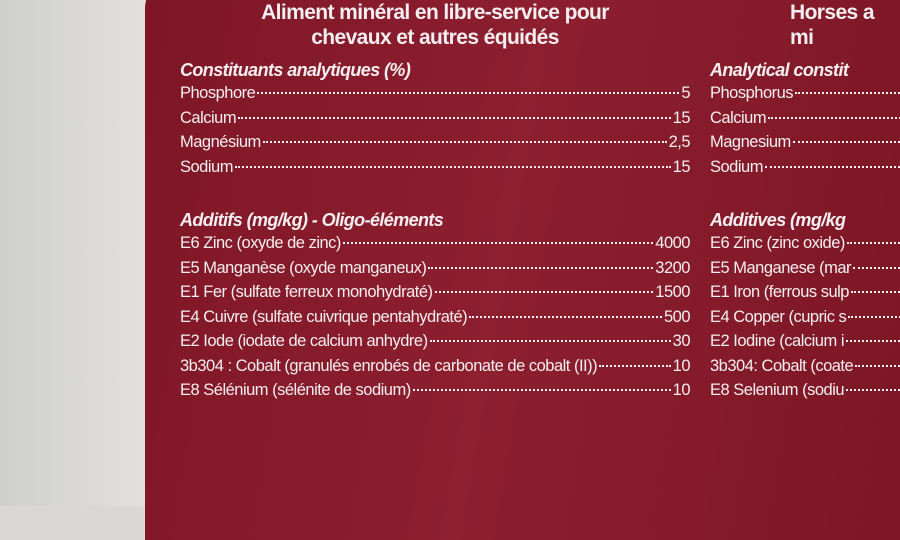 Image resolution: width=900 pixels, height=540 pixels. I want to click on nutrient-value: 4000, so click(672, 243).